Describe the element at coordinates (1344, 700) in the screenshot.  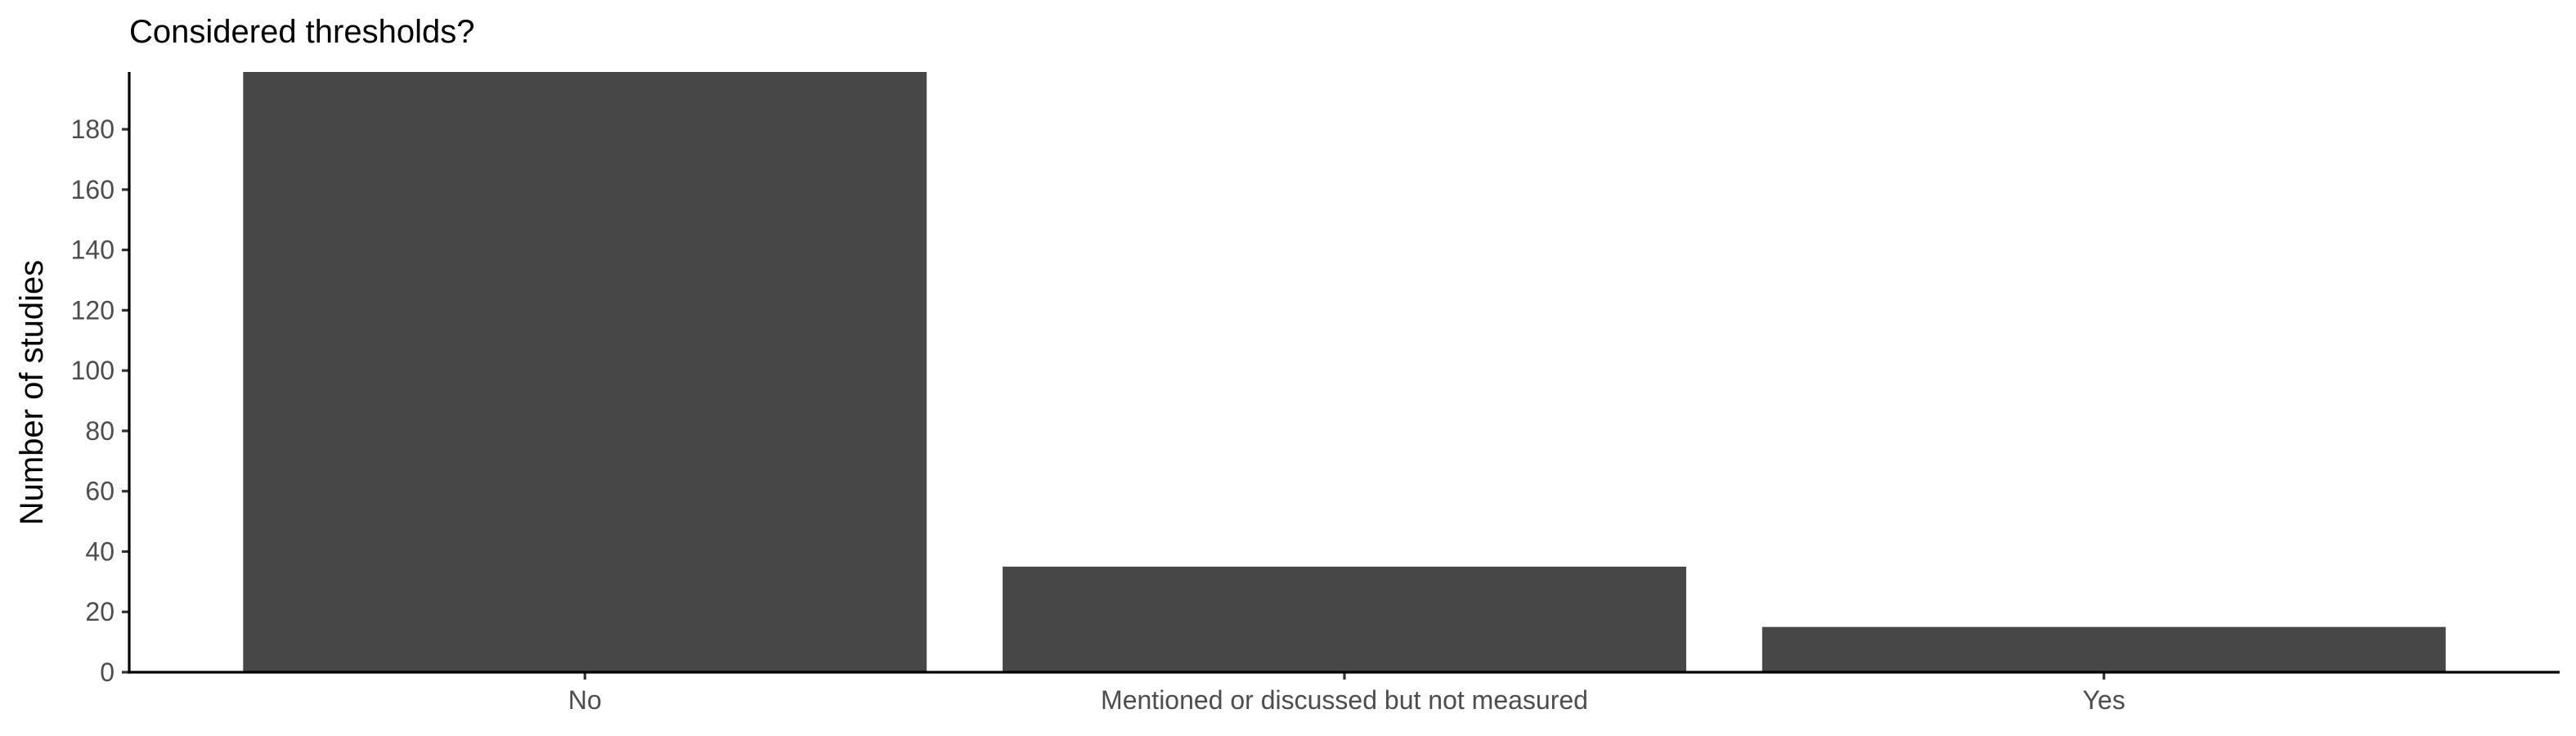
I see `x-tick-label: Mentioned or discussed but not measured` at that location.